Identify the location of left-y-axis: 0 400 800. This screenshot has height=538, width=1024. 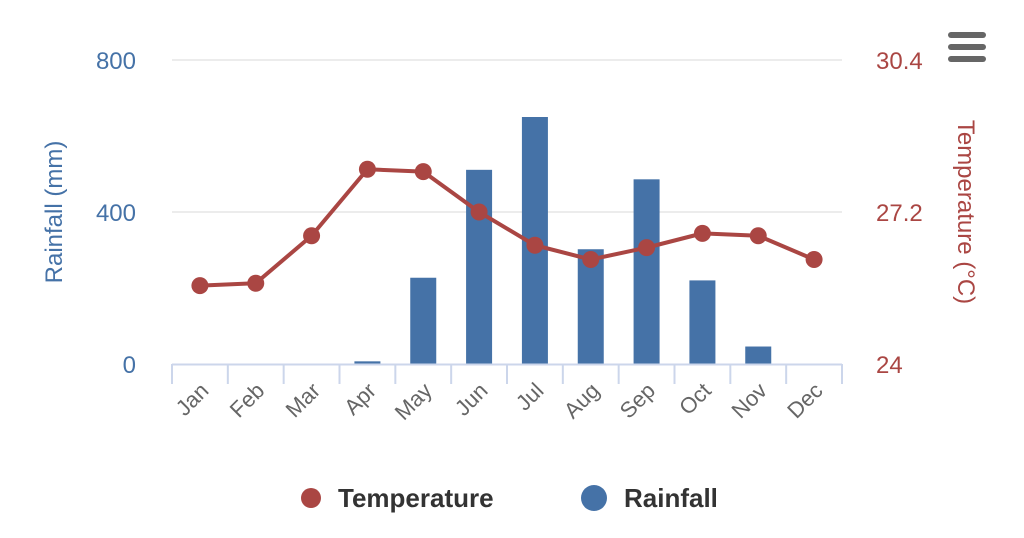
(116, 213).